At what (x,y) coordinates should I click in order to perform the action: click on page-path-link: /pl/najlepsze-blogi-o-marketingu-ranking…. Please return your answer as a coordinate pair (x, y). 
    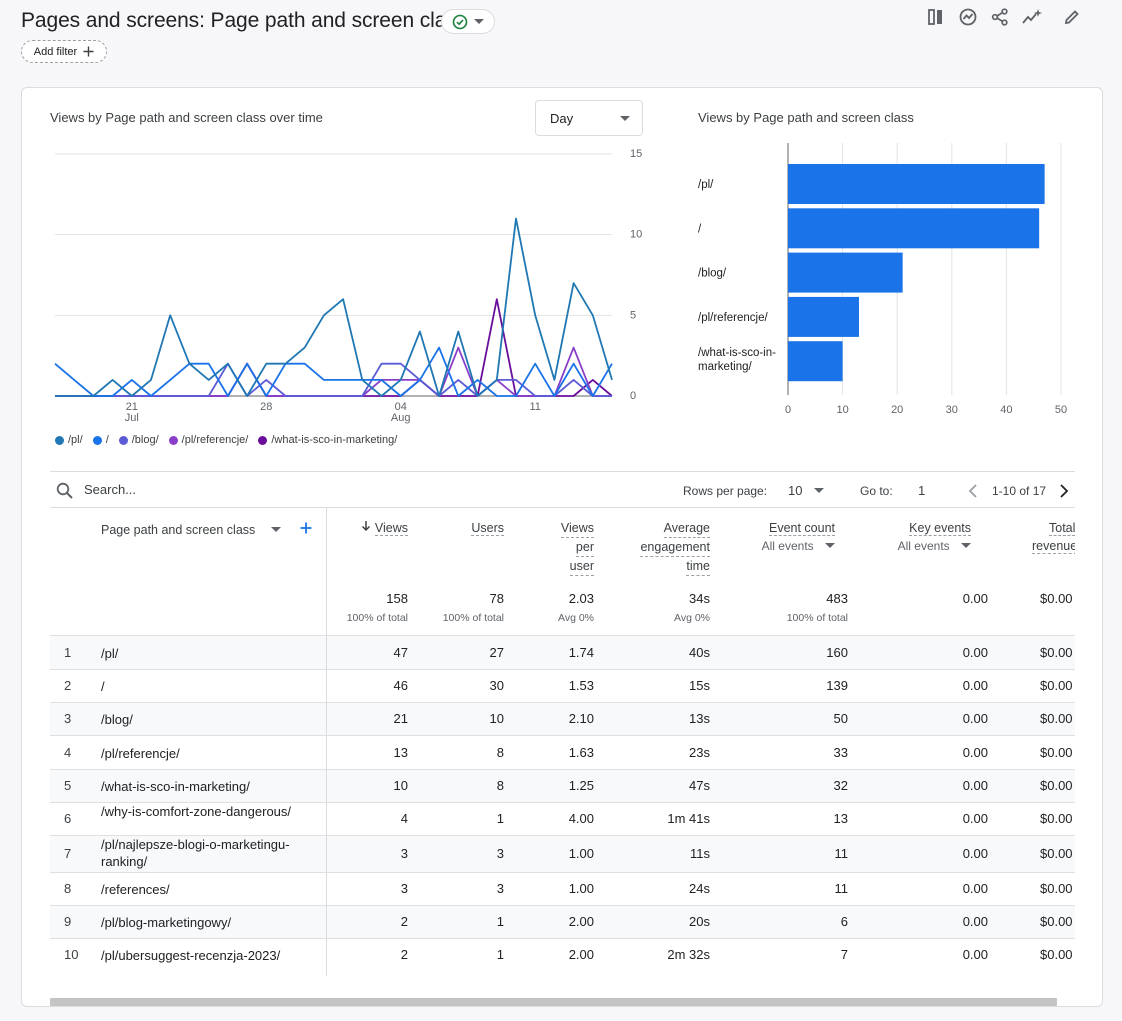
    Looking at the image, I should click on (195, 853).